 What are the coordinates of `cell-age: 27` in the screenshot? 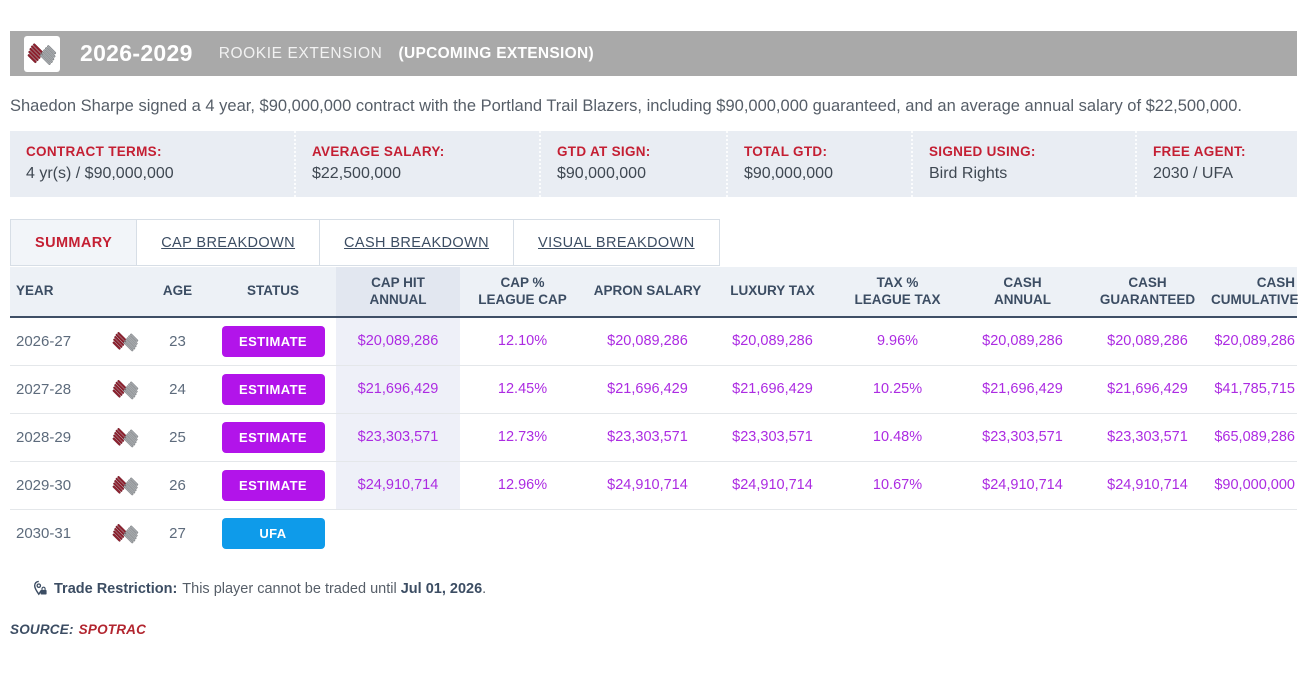 It's located at (177, 533).